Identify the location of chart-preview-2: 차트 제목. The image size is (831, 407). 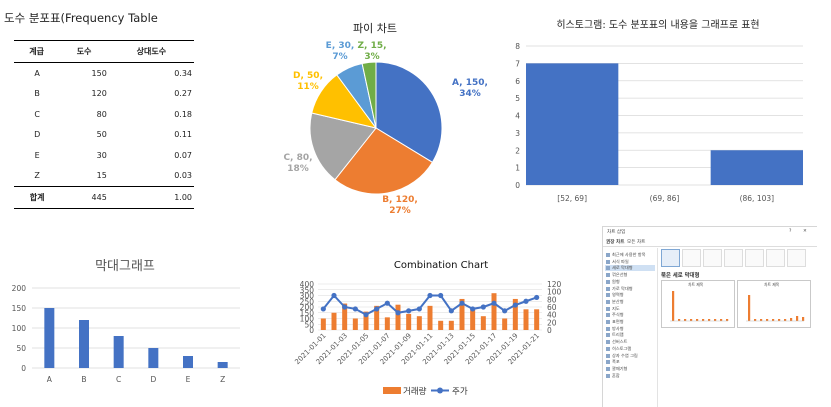
(774, 304).